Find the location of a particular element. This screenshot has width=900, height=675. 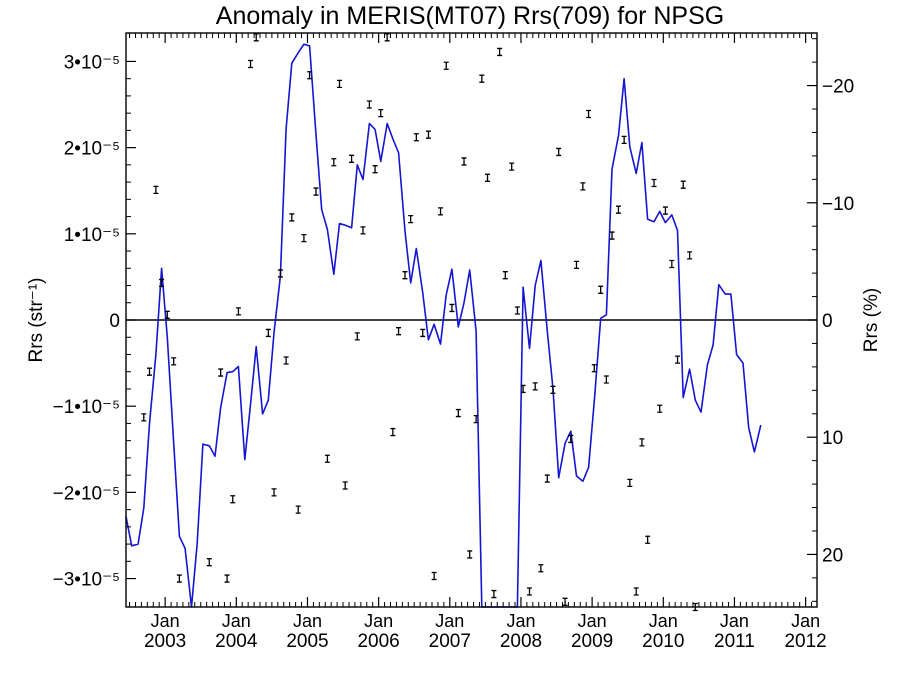

chart-title: Anomaly in MERIS(MT07) Rrs(709) for NPSG is located at coordinates (470, 16).